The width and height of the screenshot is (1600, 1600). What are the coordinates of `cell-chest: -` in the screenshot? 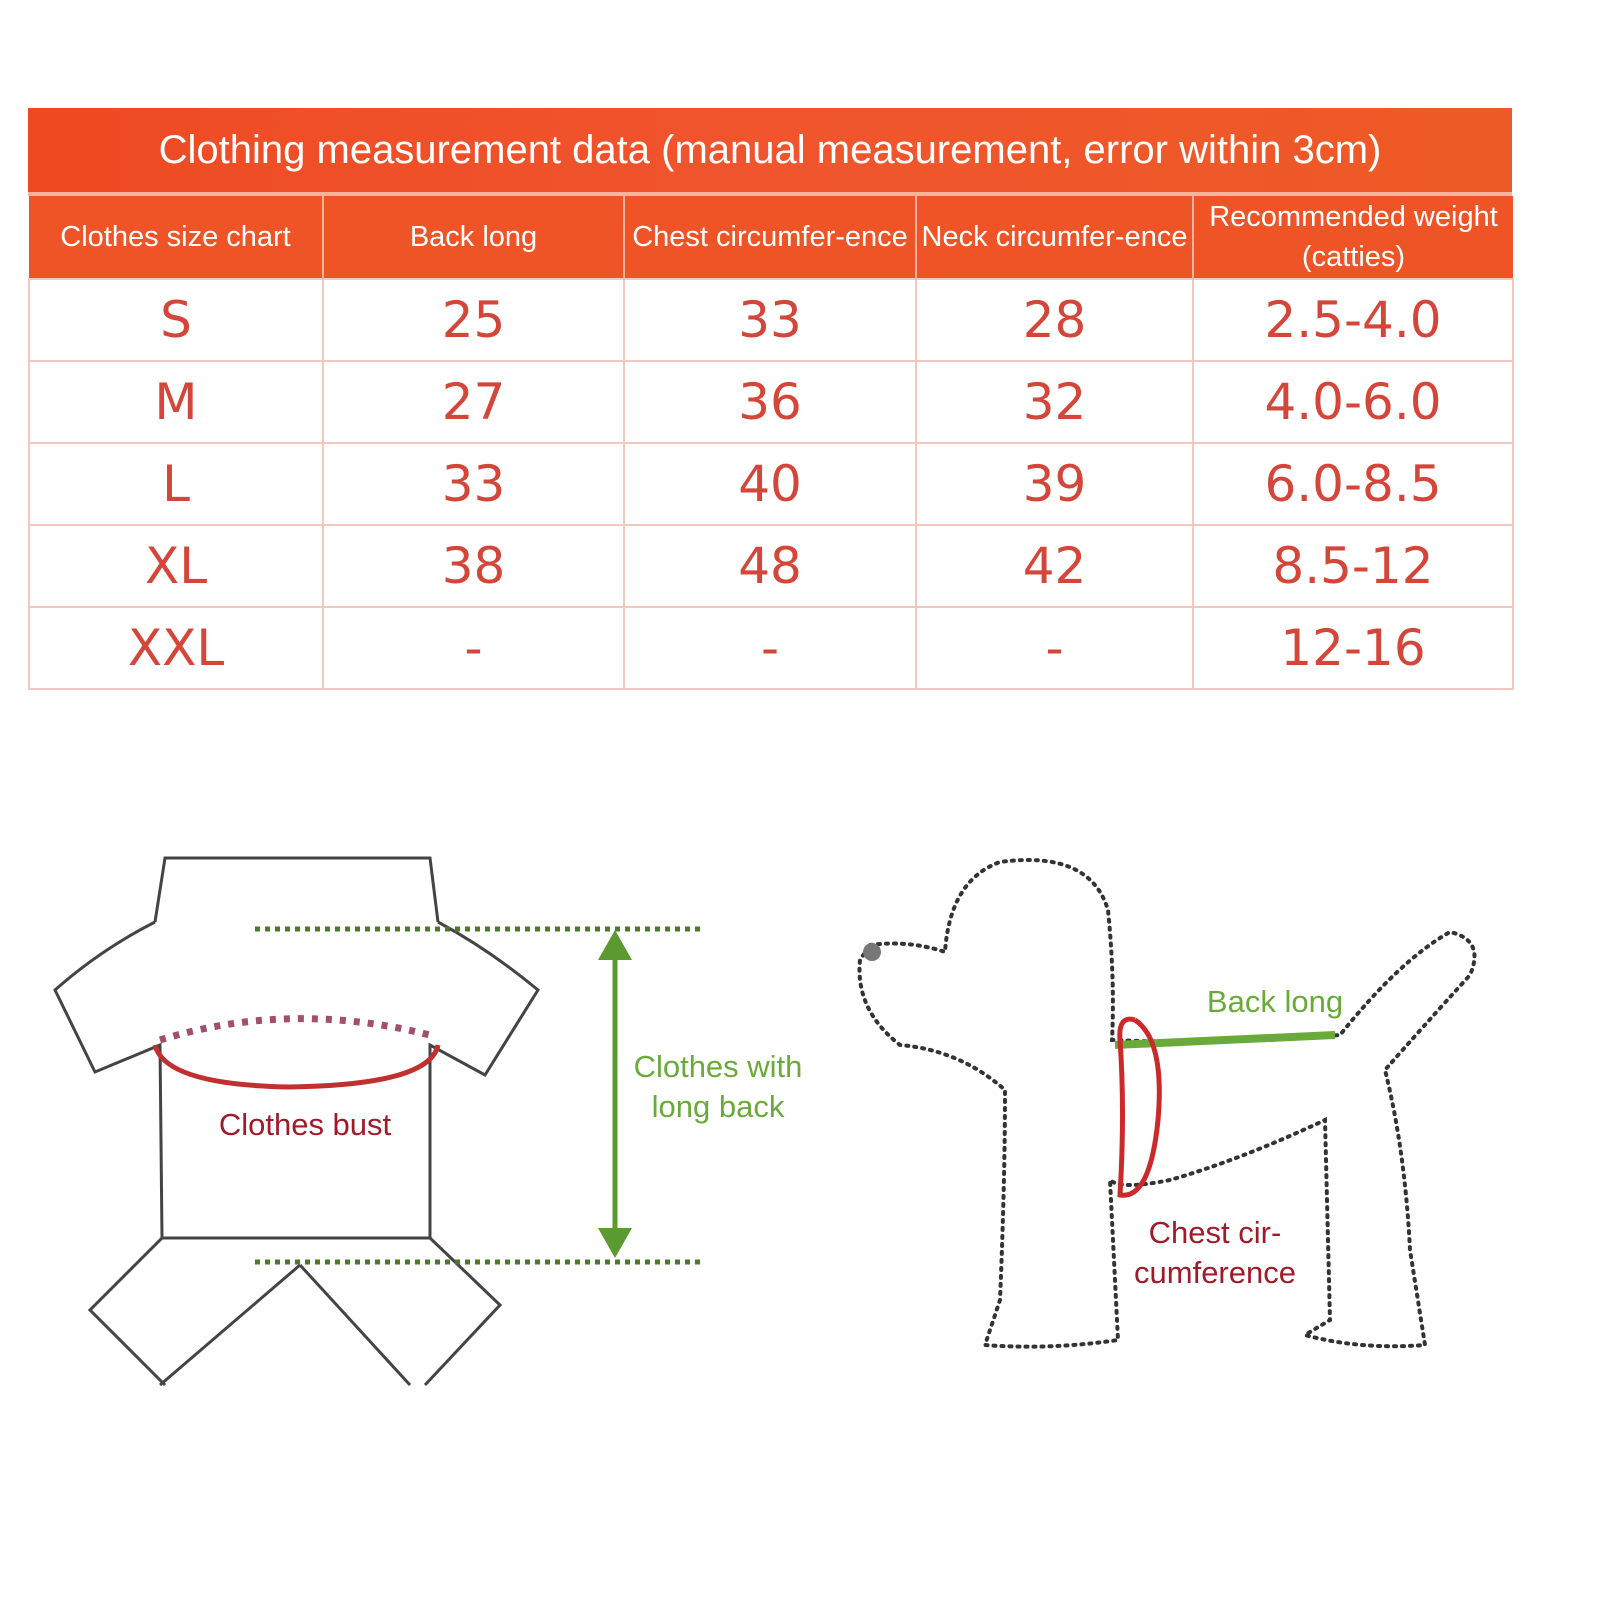 It's located at (770, 648).